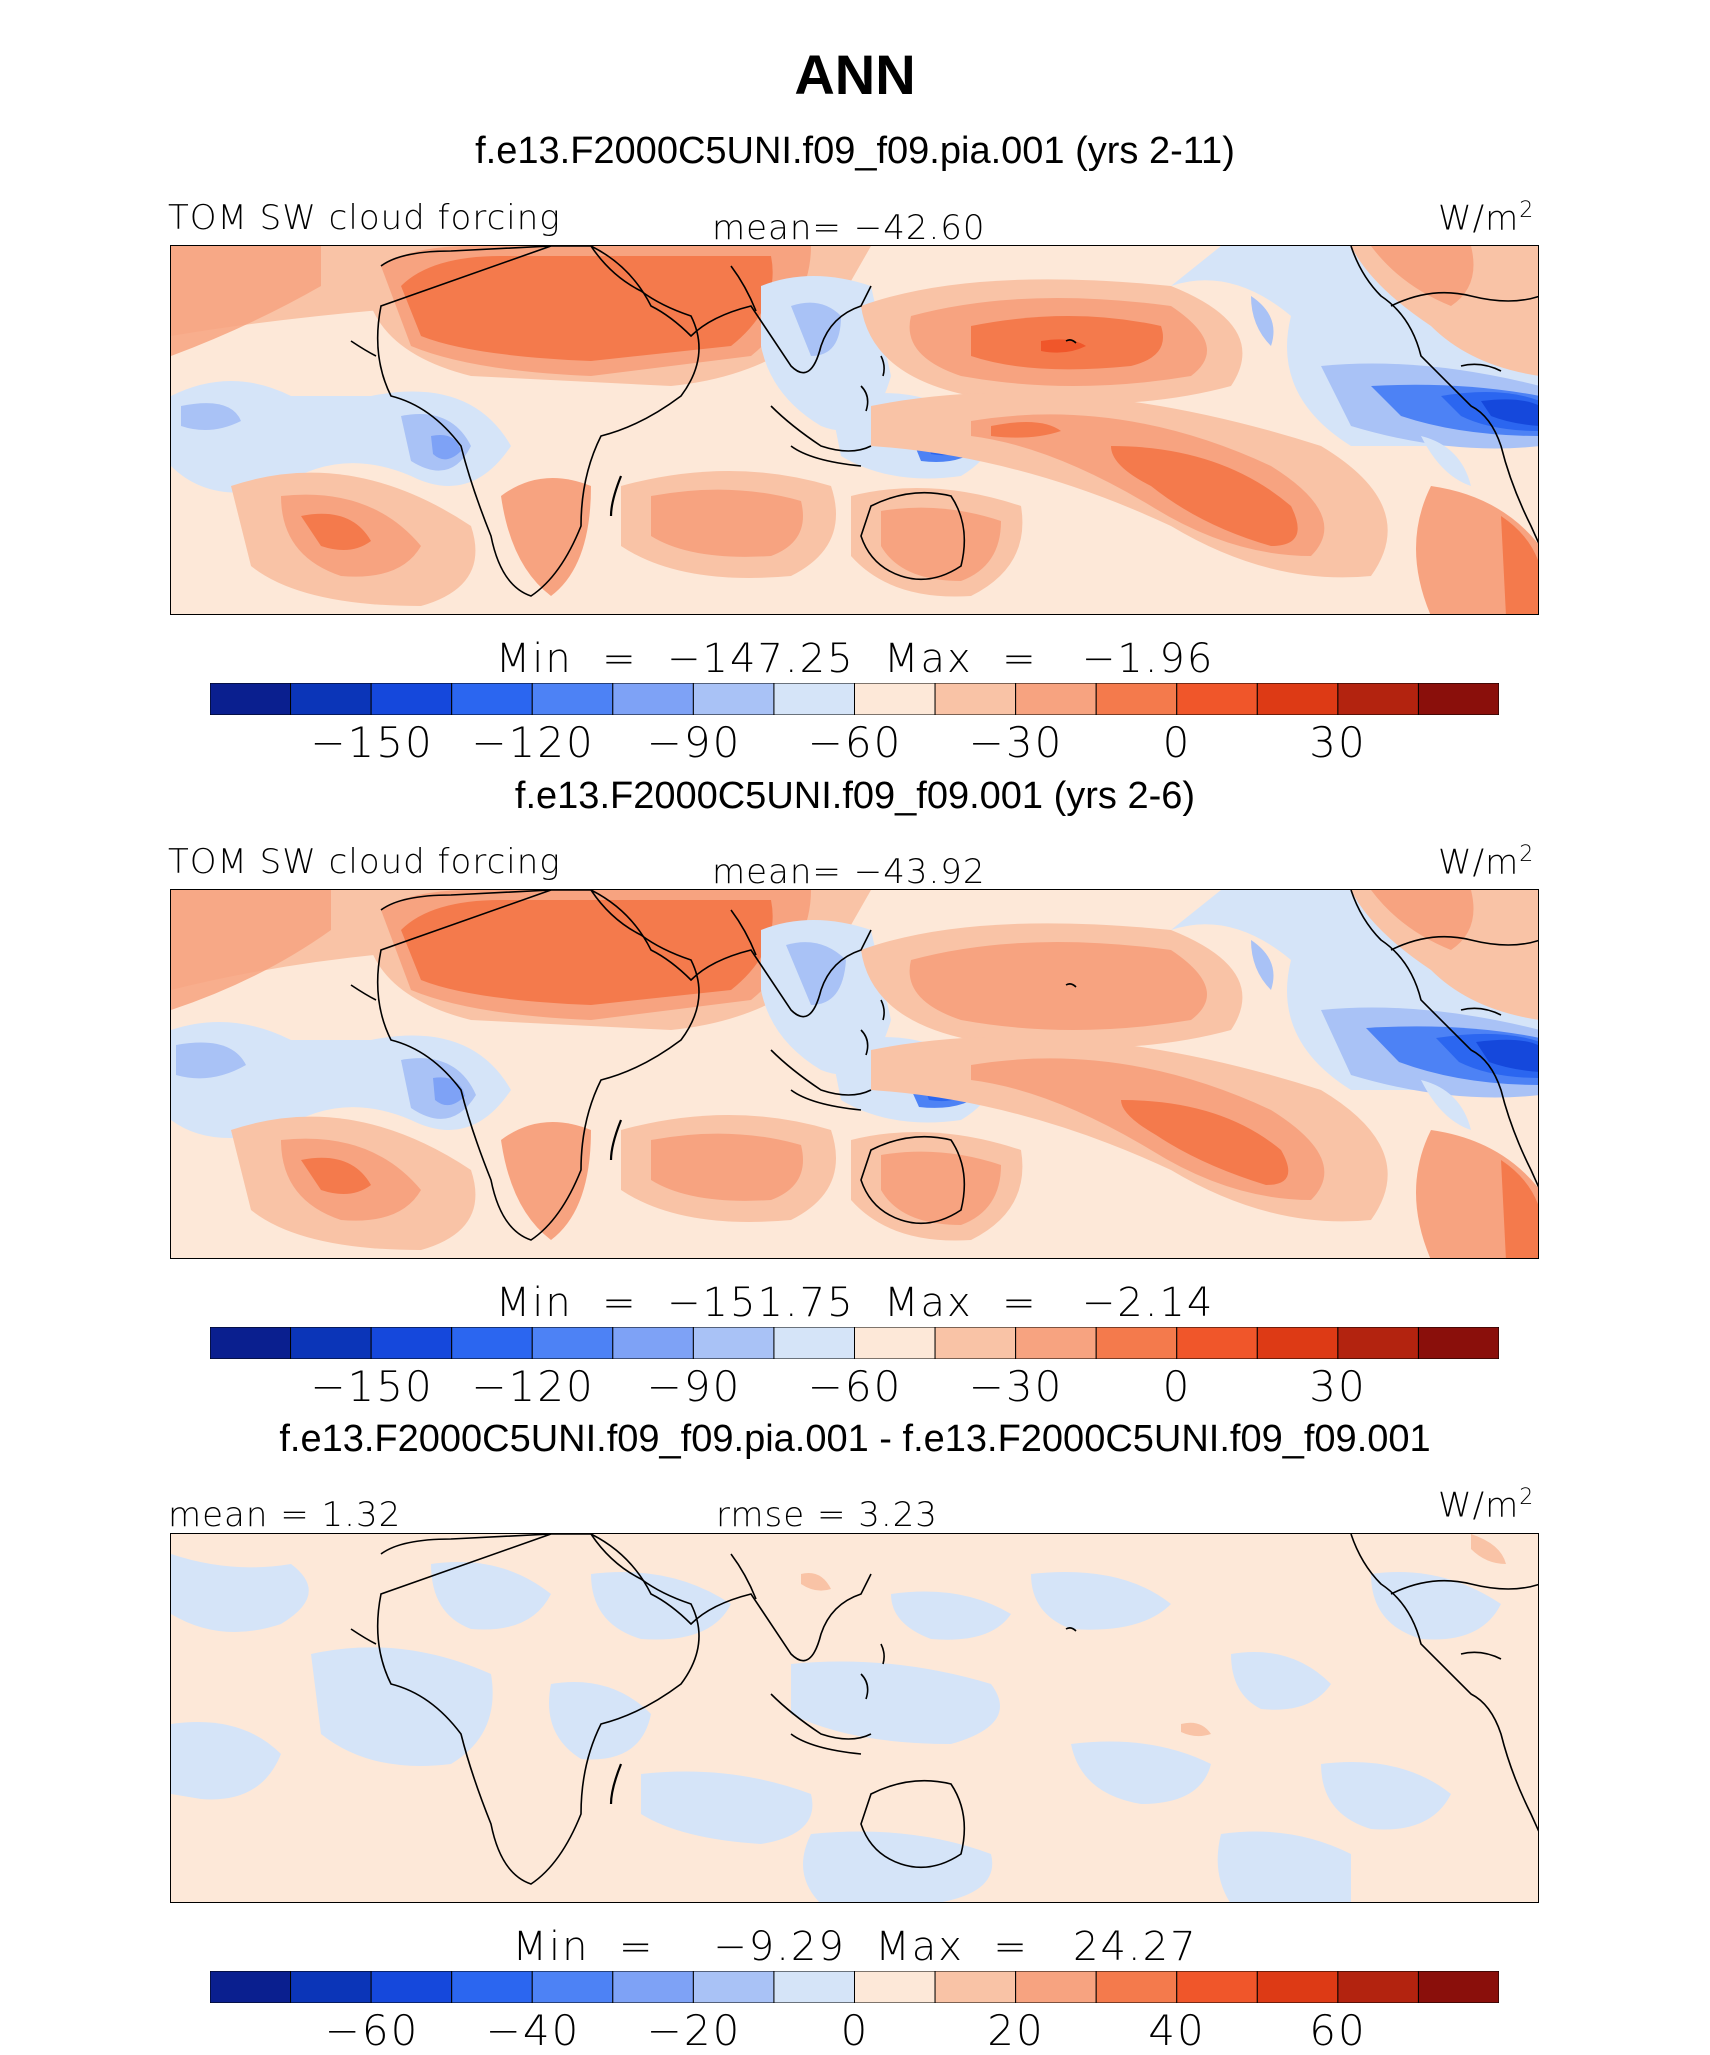  Describe the element at coordinates (694, 1386) in the screenshot. I see `panel2-tick: −90` at that location.